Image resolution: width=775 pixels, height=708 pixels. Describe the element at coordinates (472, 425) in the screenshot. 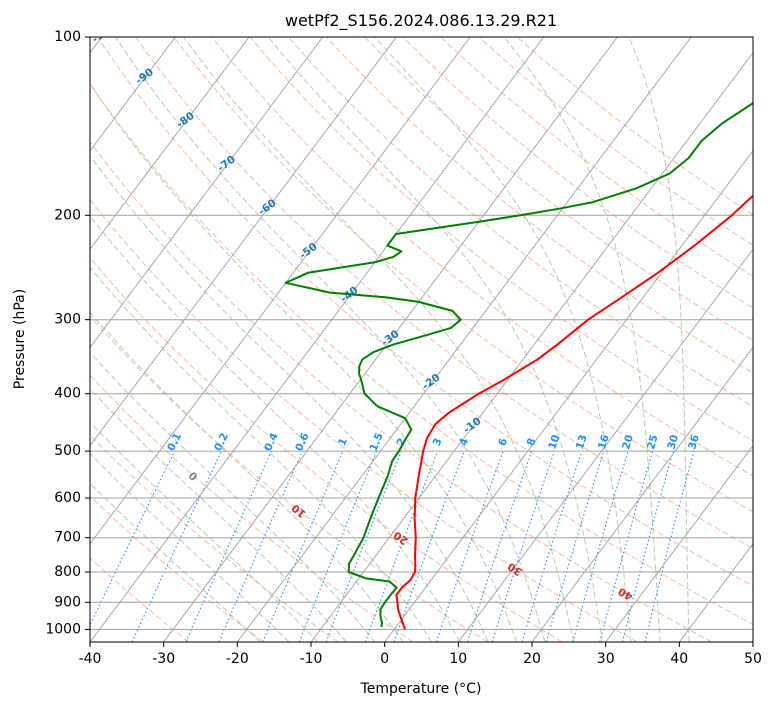

I see `isotherm-label: -10` at that location.